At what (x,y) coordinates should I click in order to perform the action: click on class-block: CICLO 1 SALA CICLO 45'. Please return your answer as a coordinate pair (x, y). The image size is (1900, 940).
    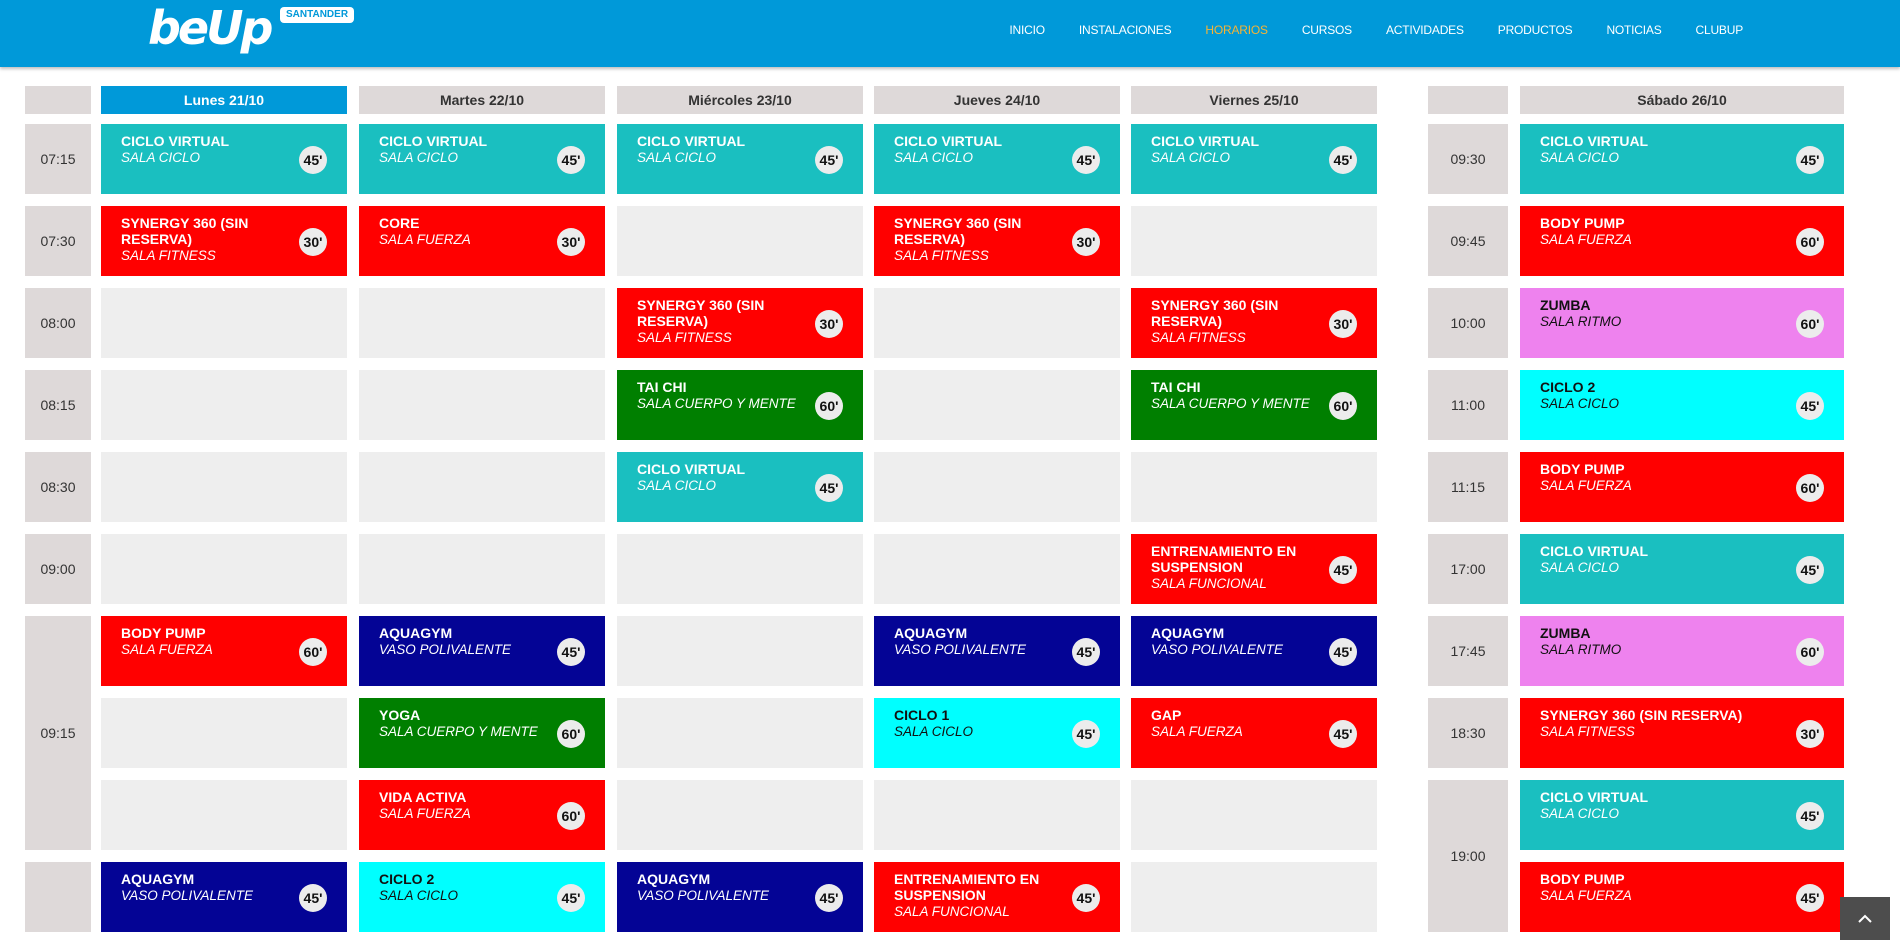
    Looking at the image, I should click on (997, 733).